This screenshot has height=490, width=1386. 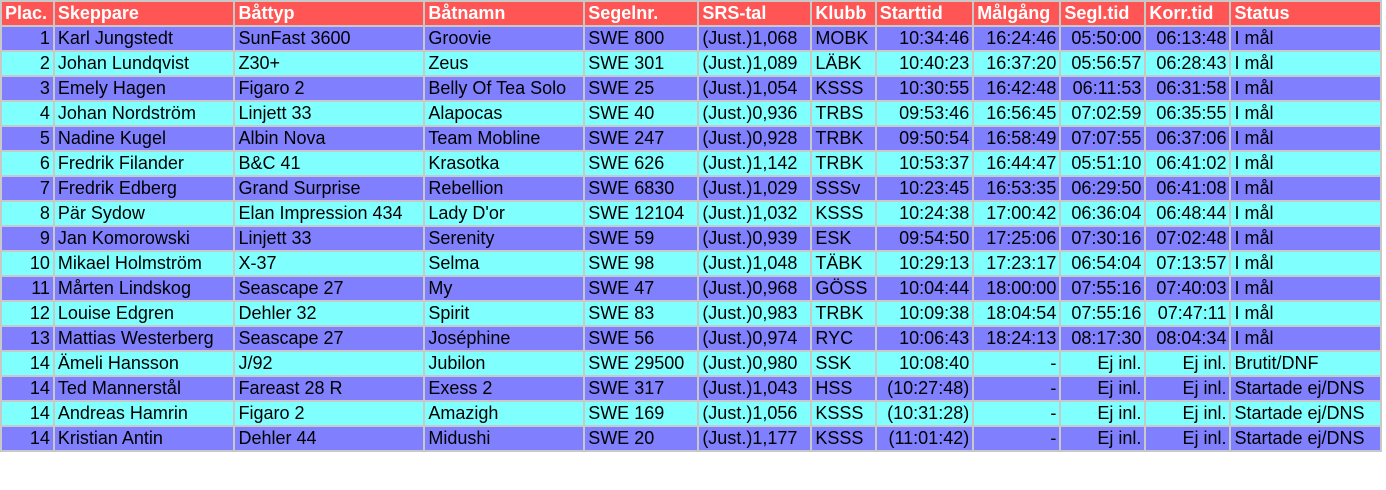 I want to click on table-cell: Johan Nordström, so click(x=144, y=113).